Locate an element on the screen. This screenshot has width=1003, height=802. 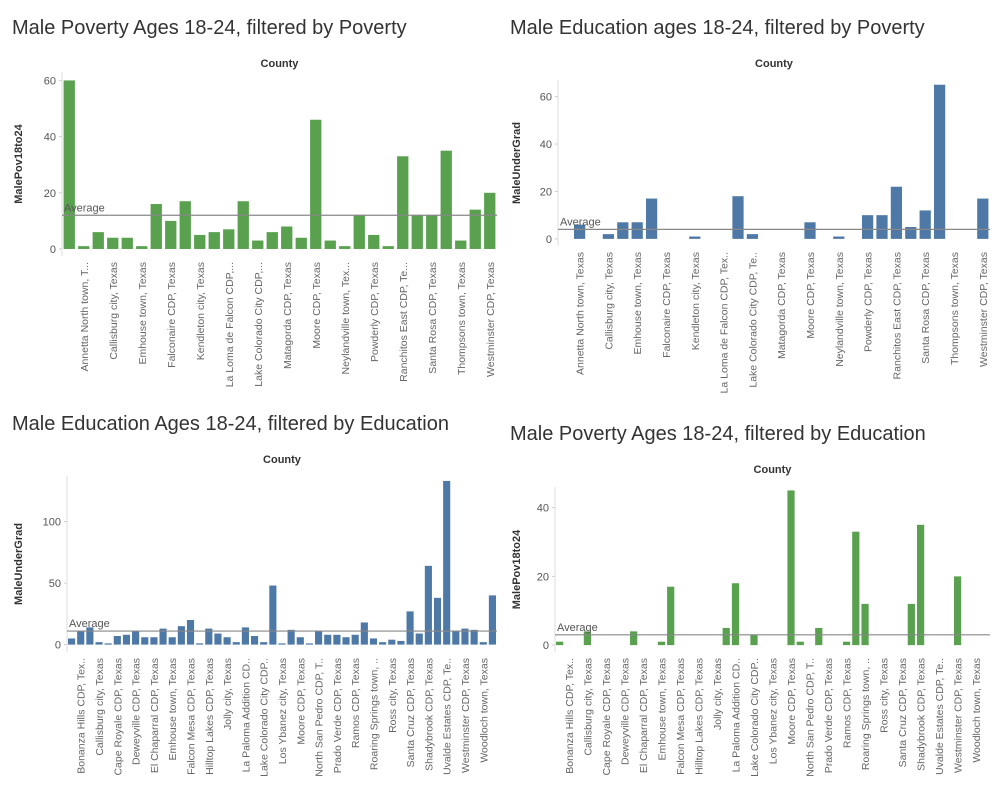
x-tick-label: Thompsons town, Texas is located at coordinates (462, 318).